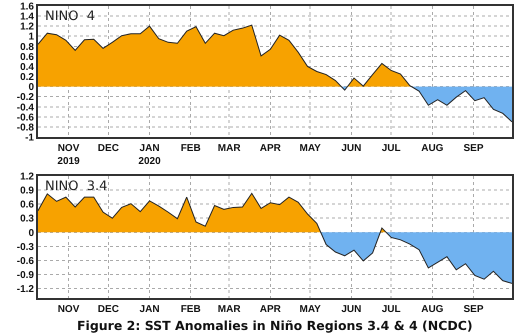 This screenshot has width=519, height=336. Describe the element at coordinates (25, 98) in the screenshot. I see `y-tick-label: -0.2` at that location.